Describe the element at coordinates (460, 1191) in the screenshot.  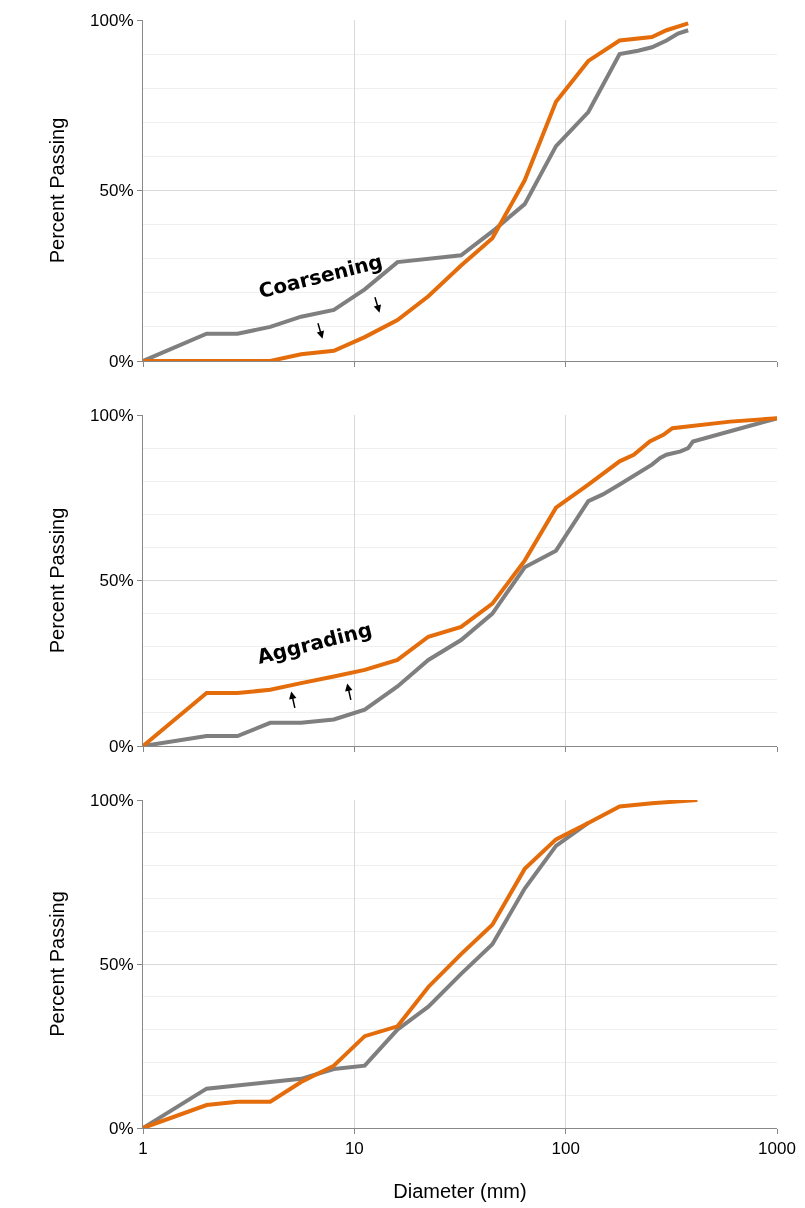
I see `x-axis-title: Diameter (mm)` at that location.